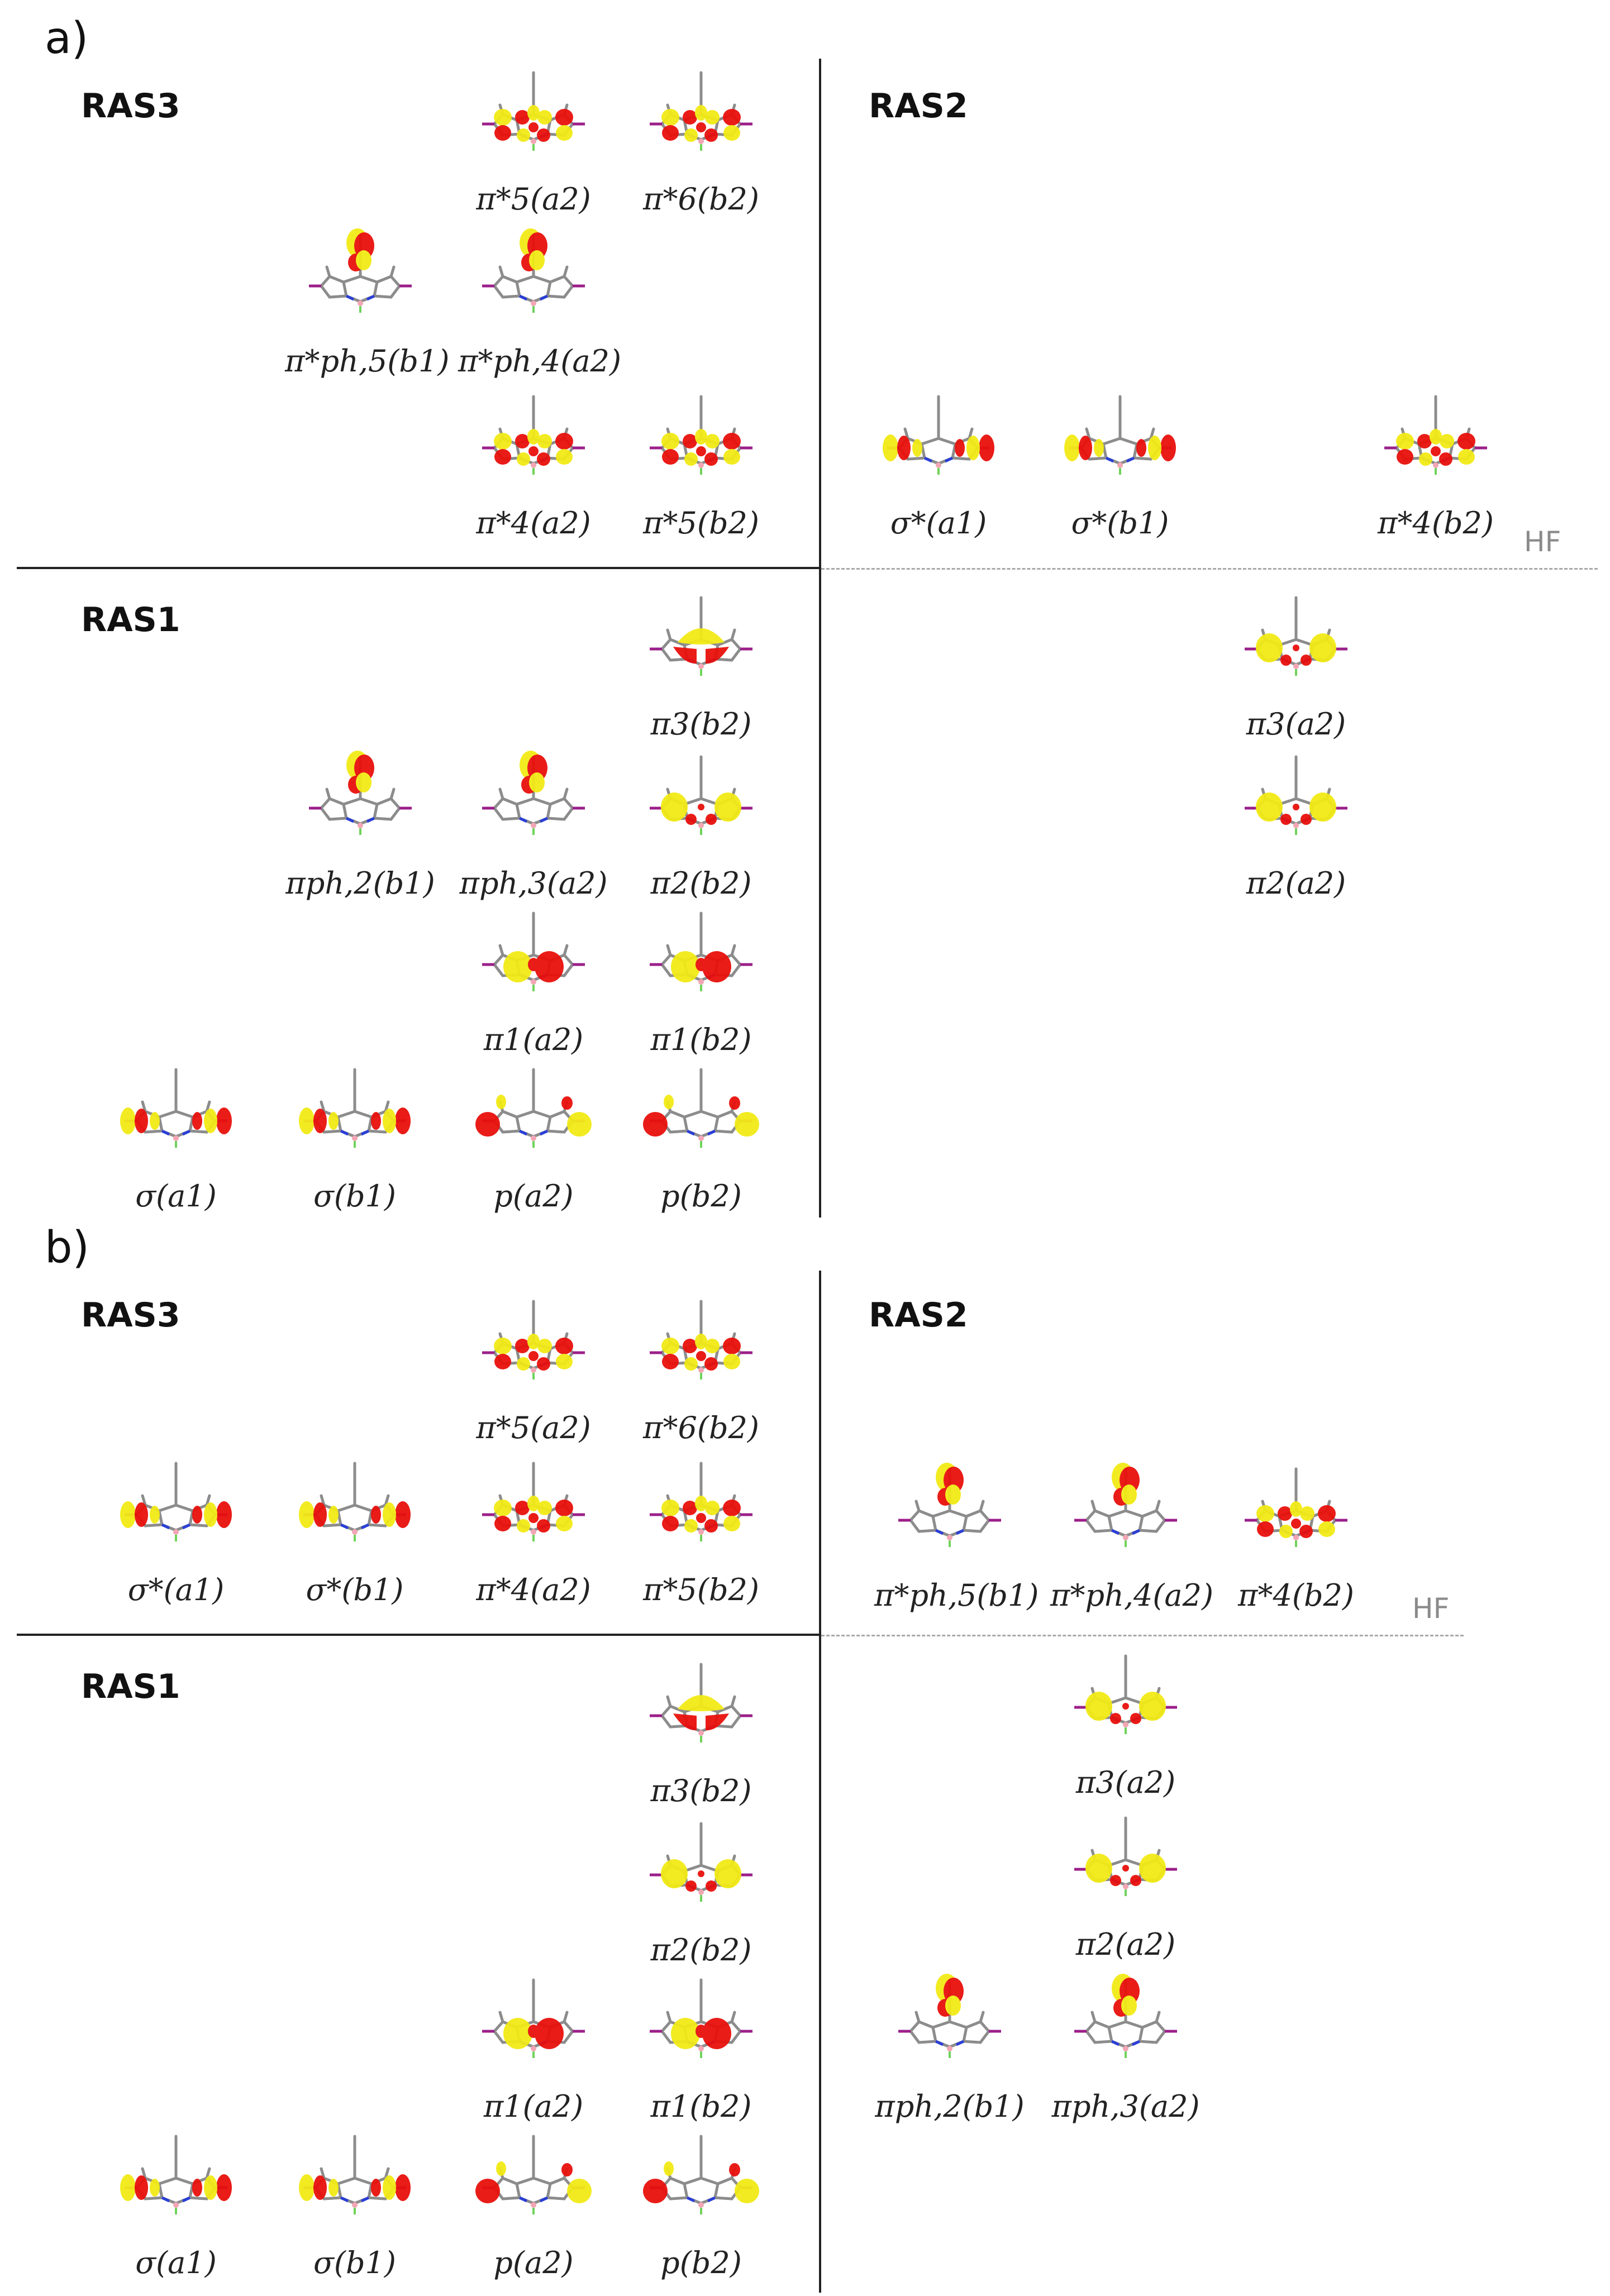 The width and height of the screenshot is (1610, 2296). Describe the element at coordinates (820, 639) in the screenshot. I see `panel-a-vertical-divider` at that location.